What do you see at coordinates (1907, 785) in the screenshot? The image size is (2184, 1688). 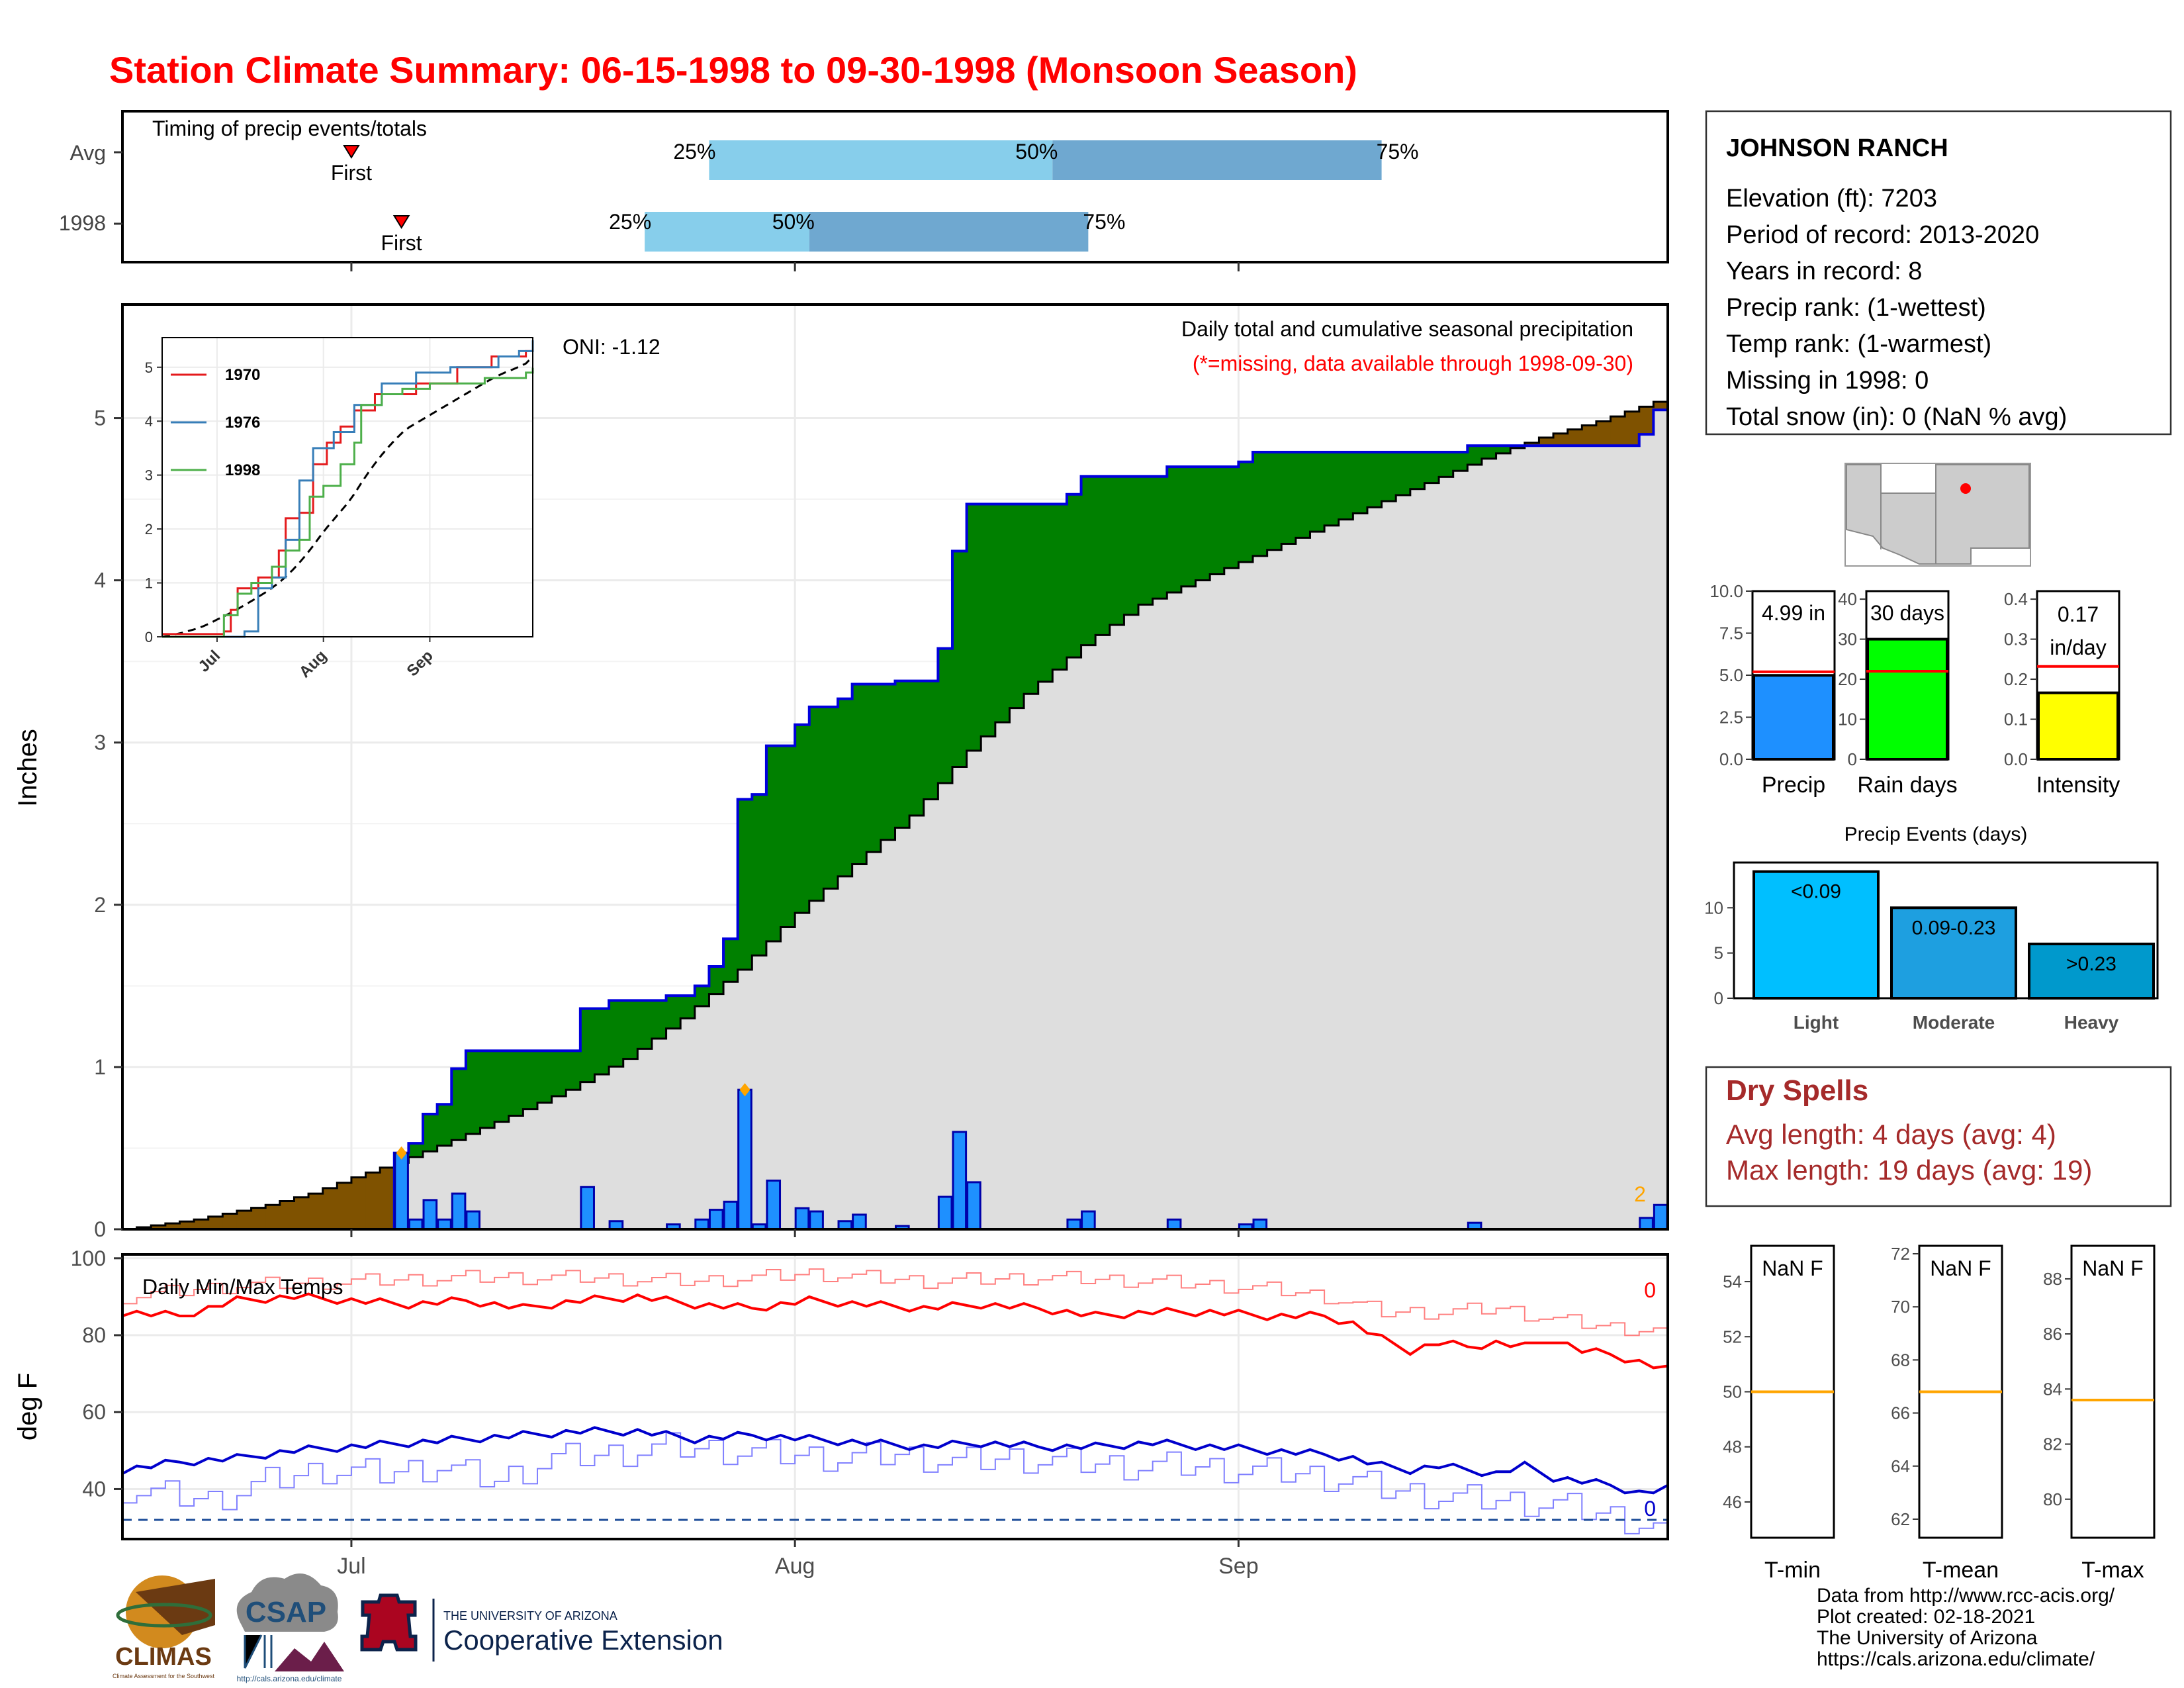 I see `summary-rain-days-title: Rain days` at bounding box center [1907, 785].